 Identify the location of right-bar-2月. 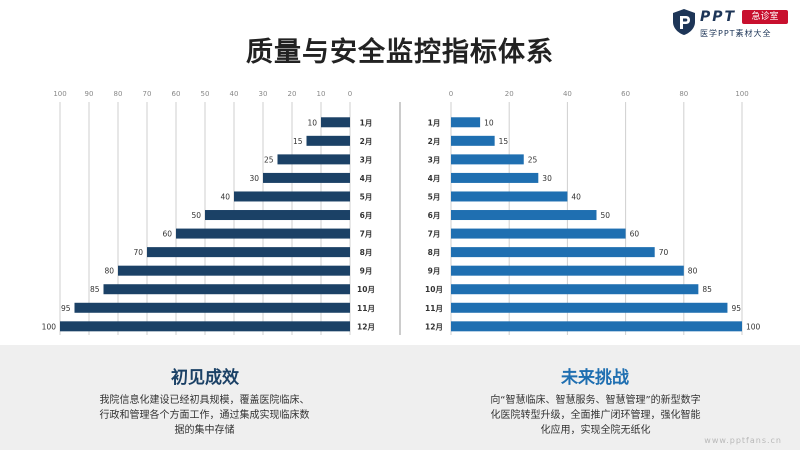
(473, 140).